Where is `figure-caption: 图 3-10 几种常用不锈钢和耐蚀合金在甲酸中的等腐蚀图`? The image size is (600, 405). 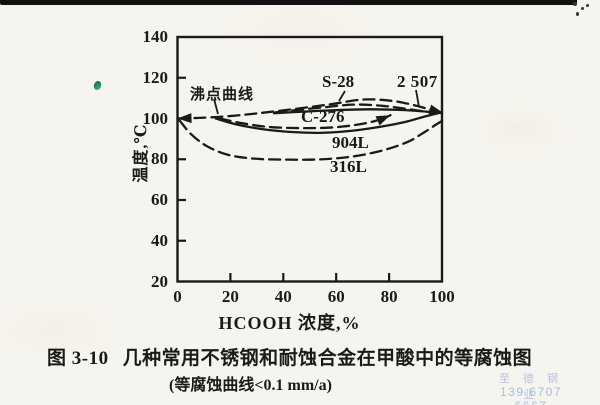
figure-caption: 图 3-10 几种常用不锈钢和耐蚀合金在甲酸中的等腐蚀图 is located at coordinates (289, 356).